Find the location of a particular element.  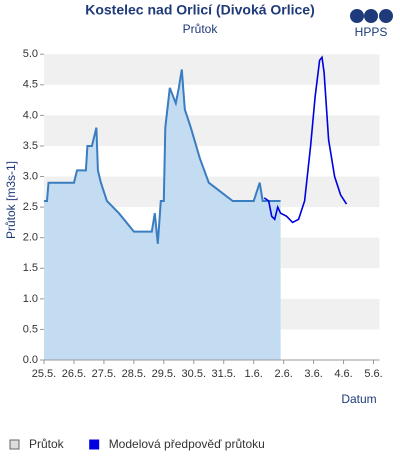

x-tick-label: 30.5. is located at coordinates (194, 374).